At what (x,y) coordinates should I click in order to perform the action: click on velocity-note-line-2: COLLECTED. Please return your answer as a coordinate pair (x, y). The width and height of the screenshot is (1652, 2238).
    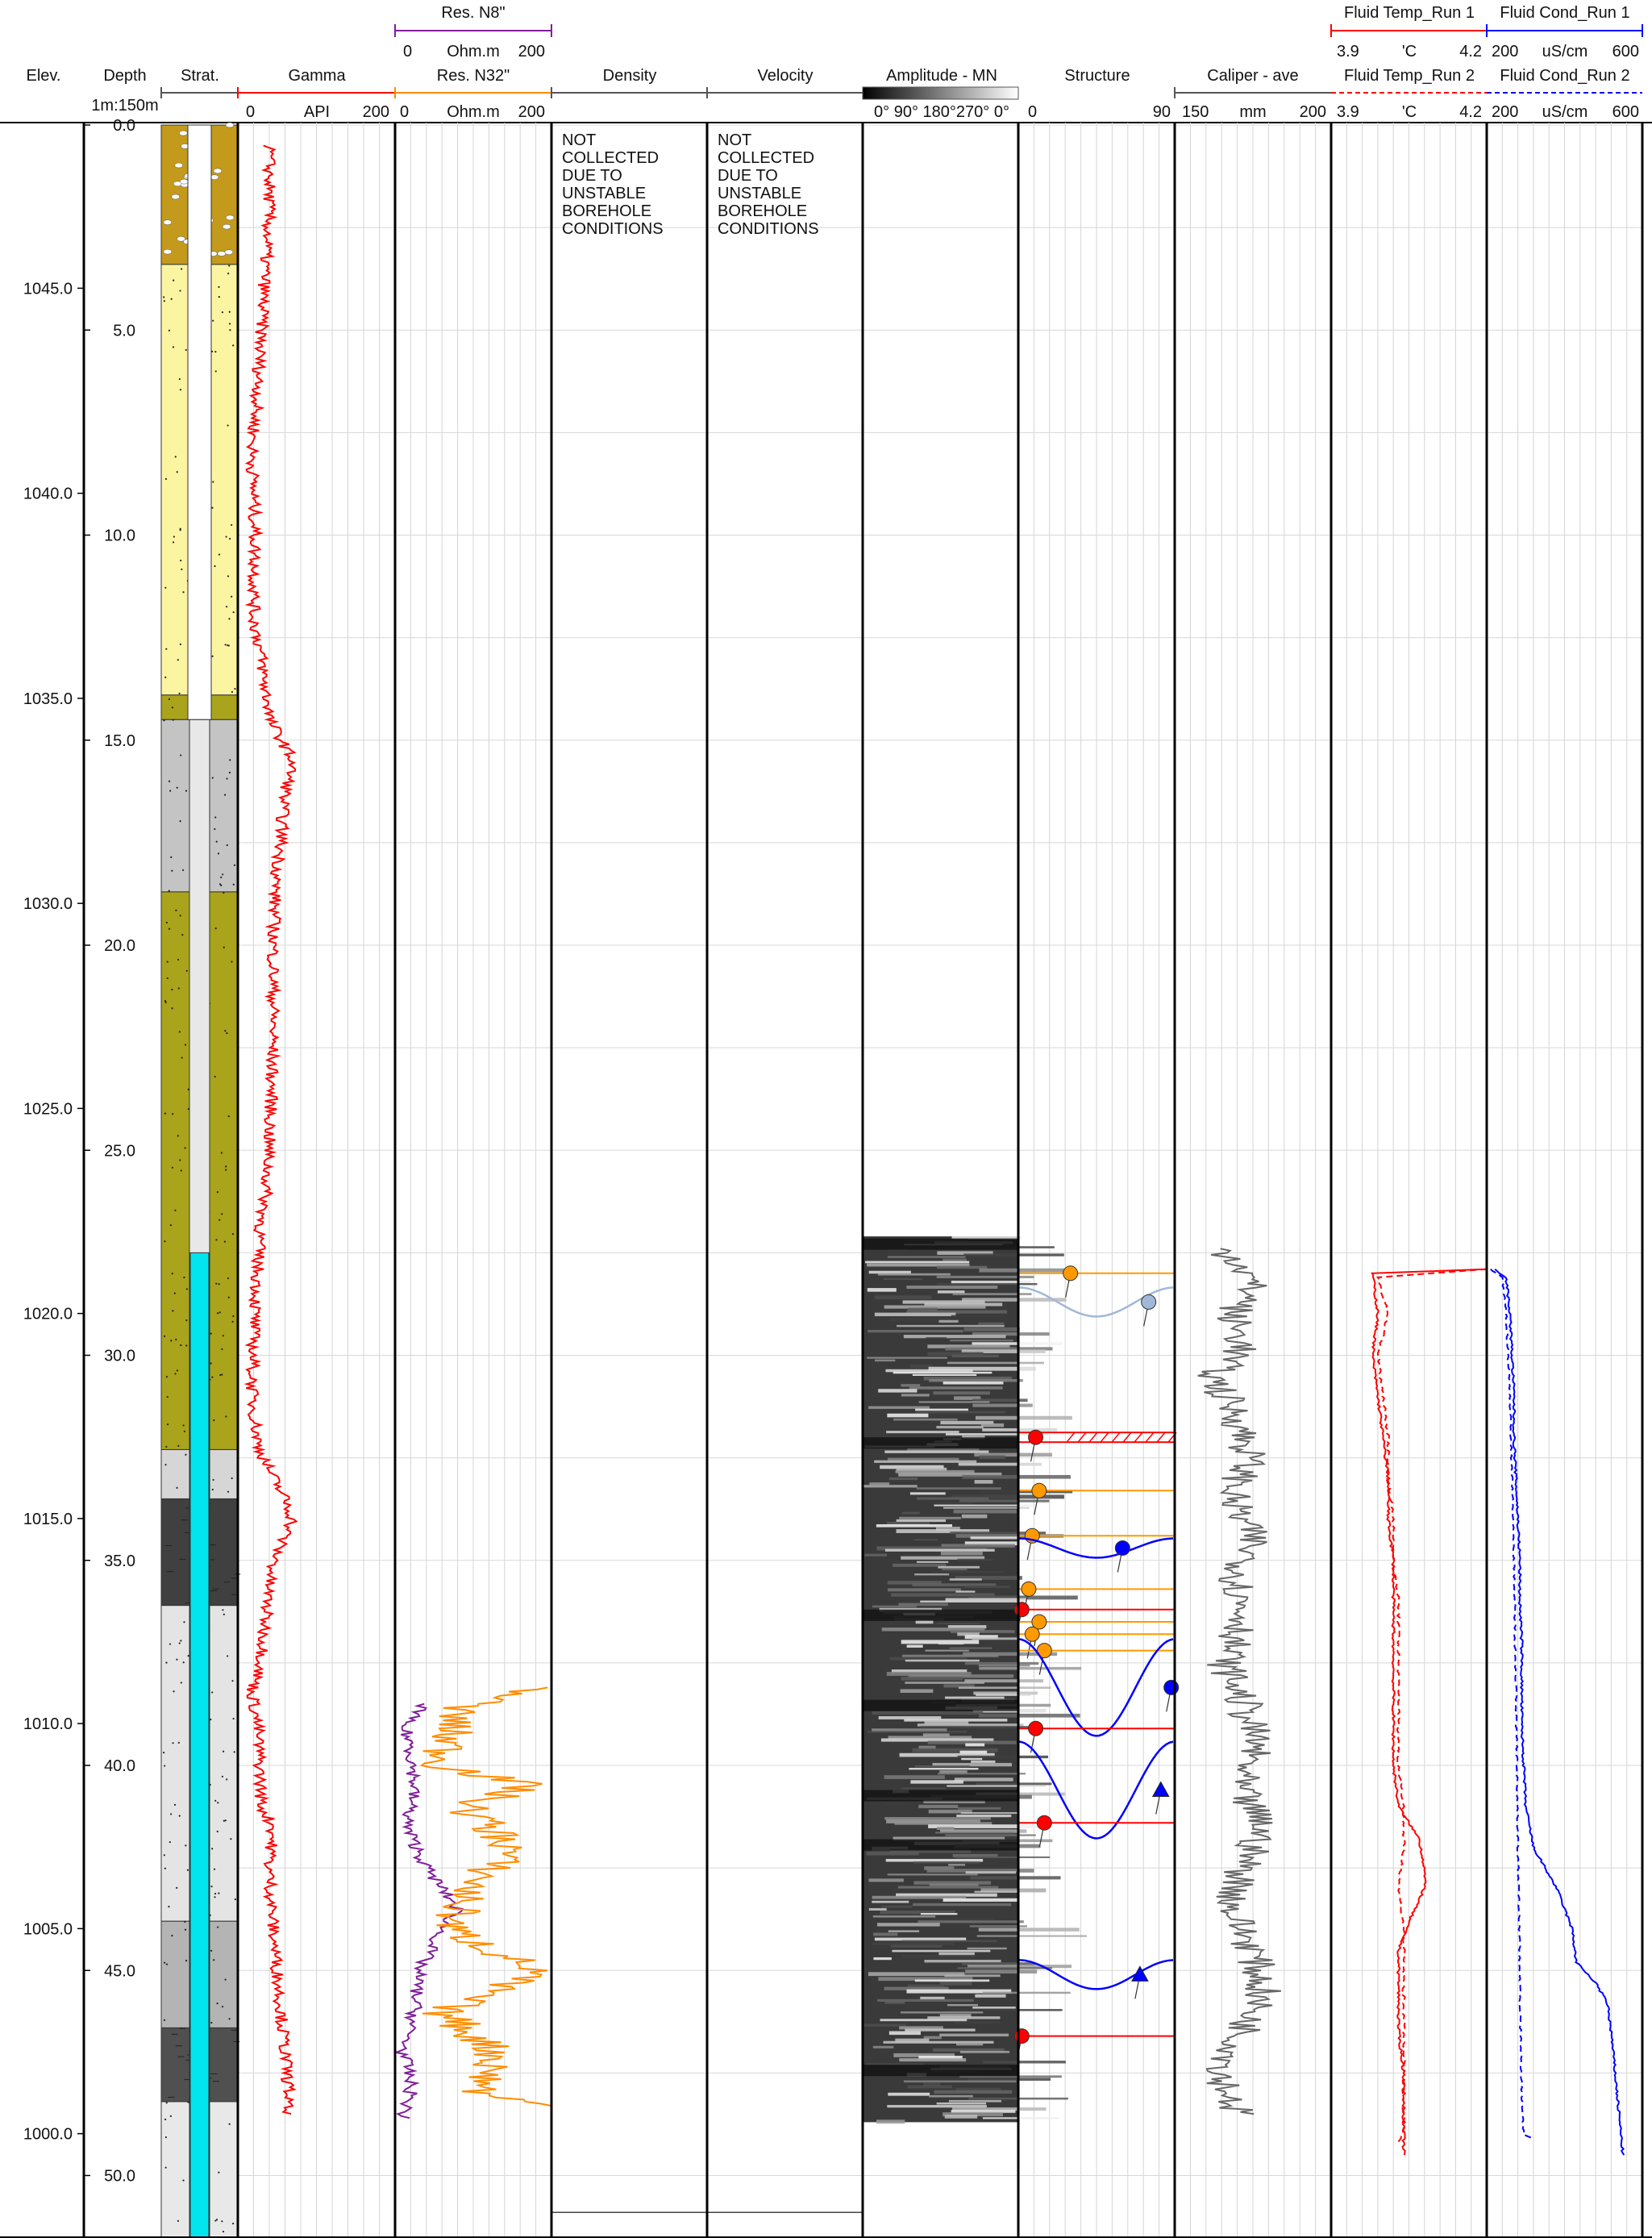
    Looking at the image, I should click on (766, 158).